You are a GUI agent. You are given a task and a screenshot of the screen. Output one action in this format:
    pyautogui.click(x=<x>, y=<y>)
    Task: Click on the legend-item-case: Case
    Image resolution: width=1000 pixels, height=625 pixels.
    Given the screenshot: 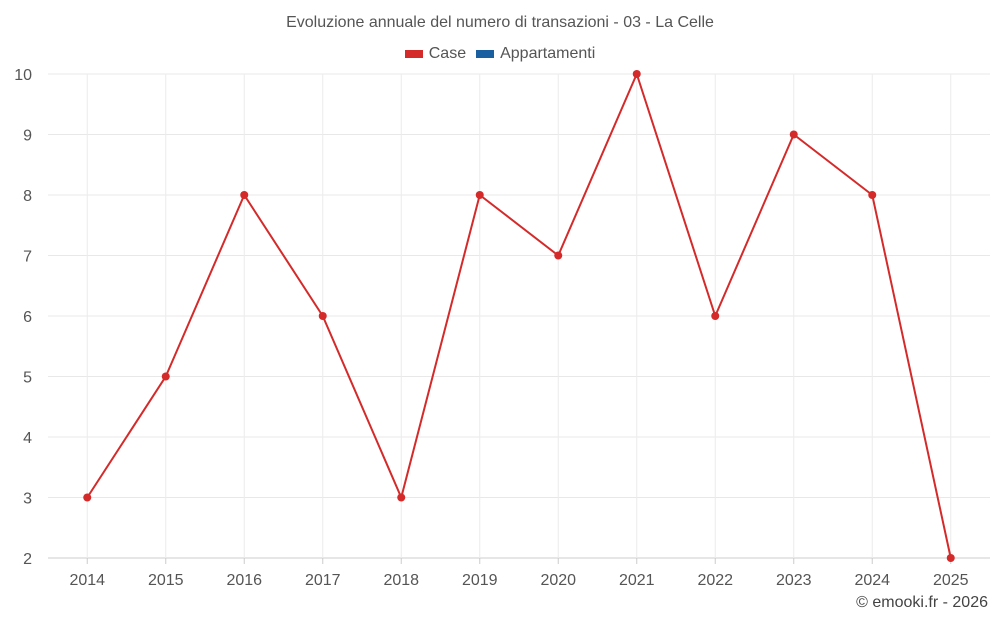 What is the action you would take?
    pyautogui.click(x=435, y=54)
    